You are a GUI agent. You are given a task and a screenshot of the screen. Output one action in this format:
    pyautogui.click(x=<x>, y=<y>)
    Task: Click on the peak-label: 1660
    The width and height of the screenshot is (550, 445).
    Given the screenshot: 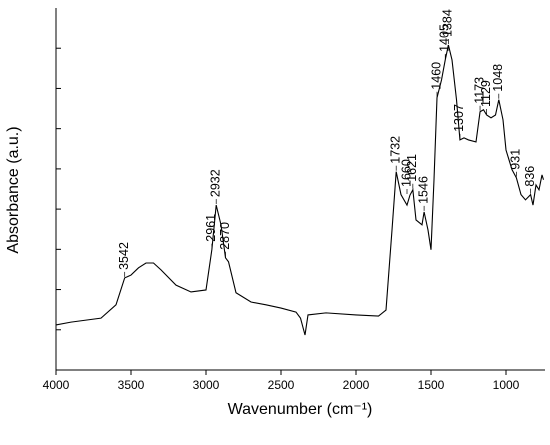 What is the action you would take?
    pyautogui.click(x=406, y=173)
    